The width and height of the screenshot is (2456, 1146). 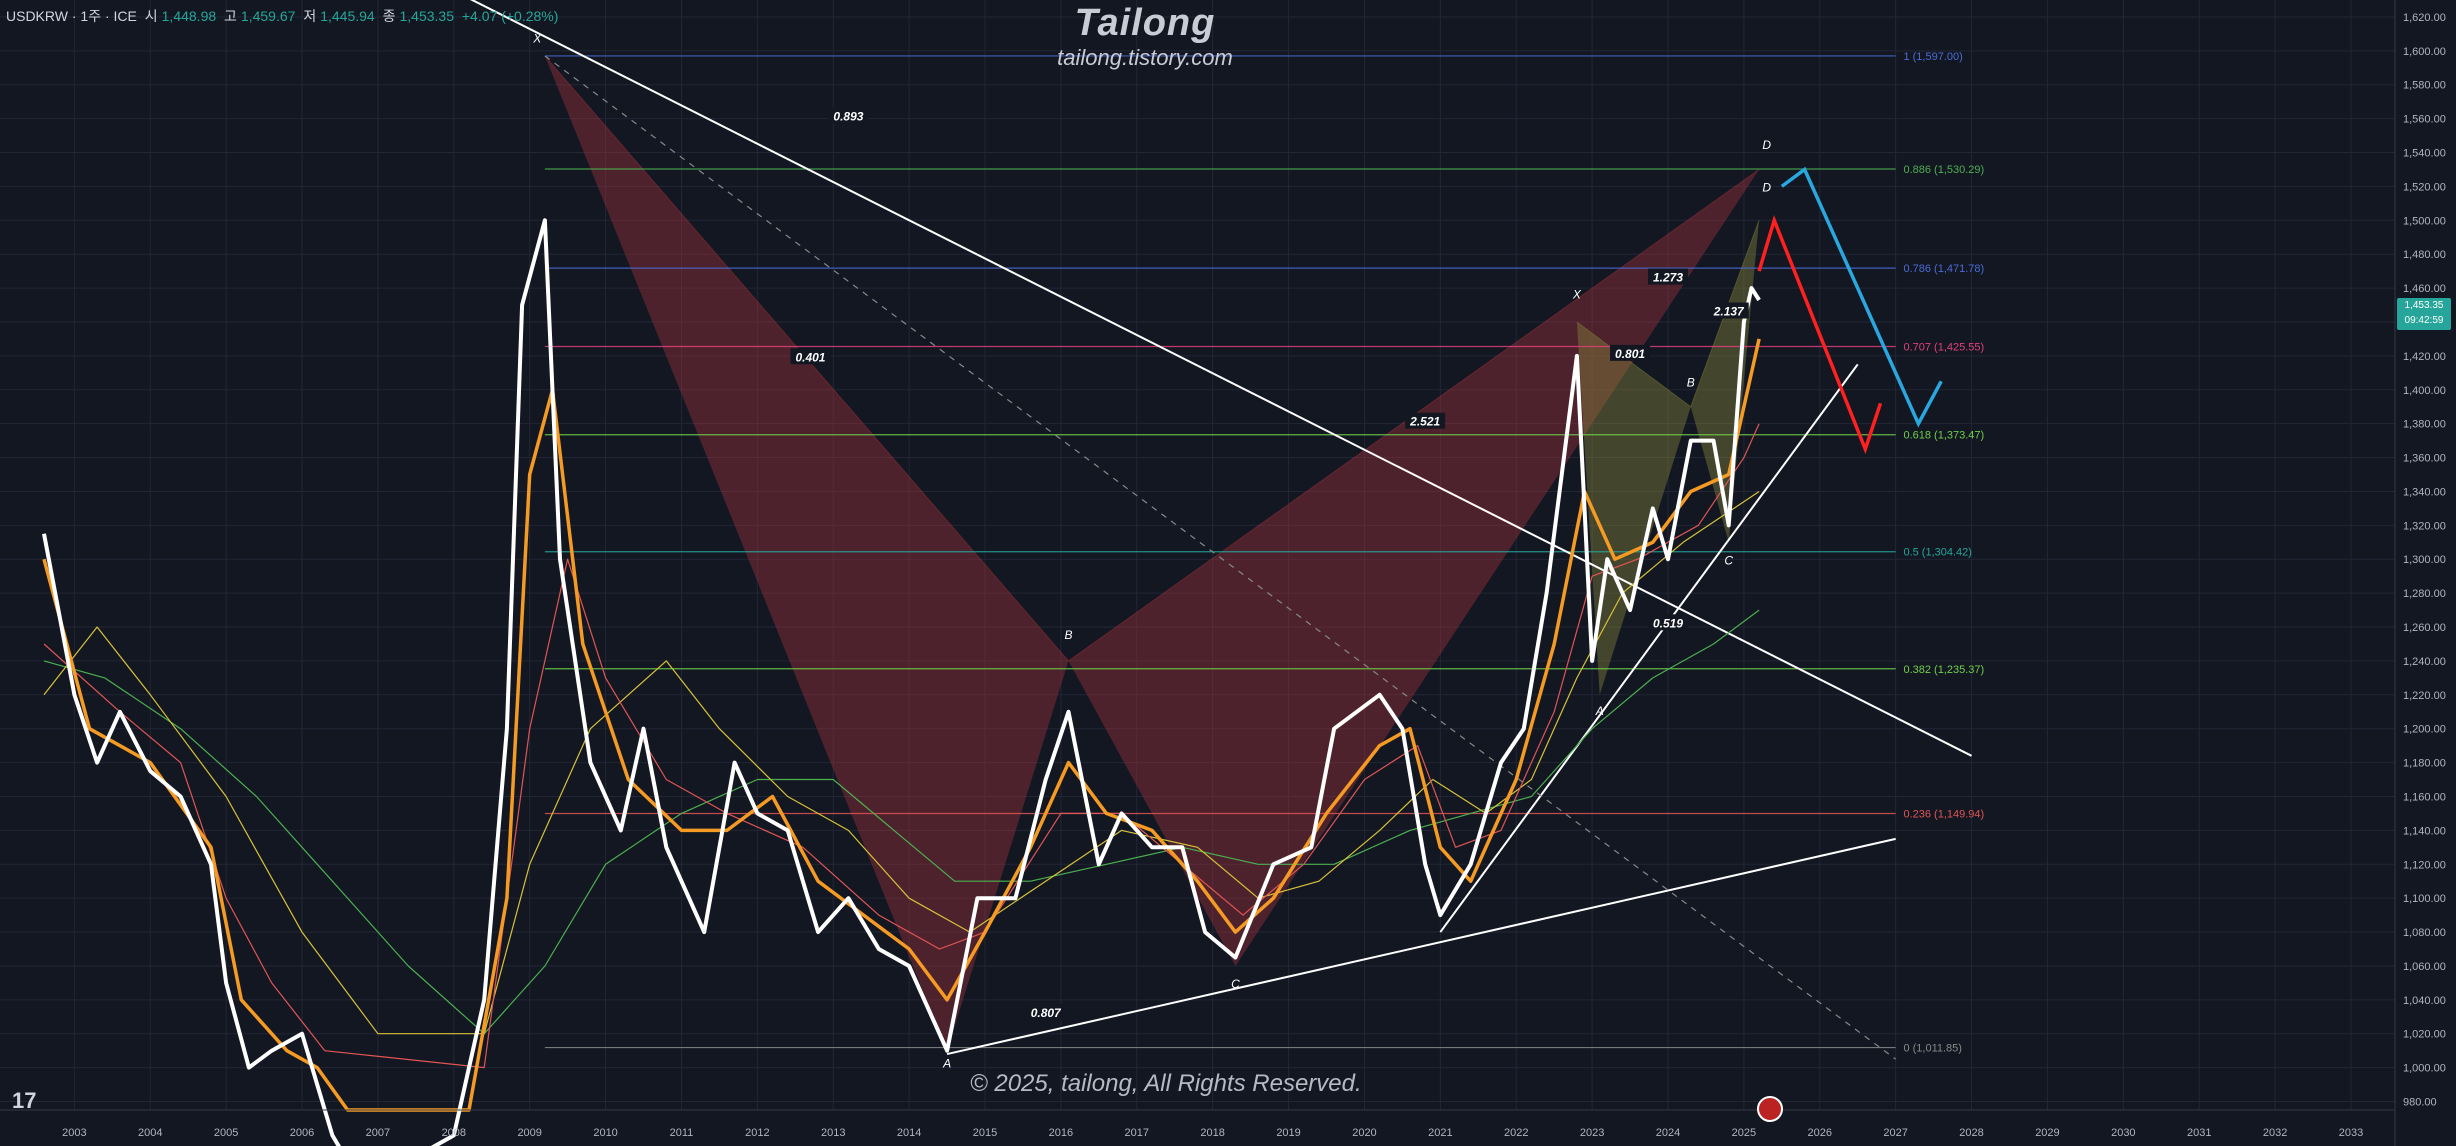 I want to click on y-tick-label: 1,500.00, so click(x=2424, y=221).